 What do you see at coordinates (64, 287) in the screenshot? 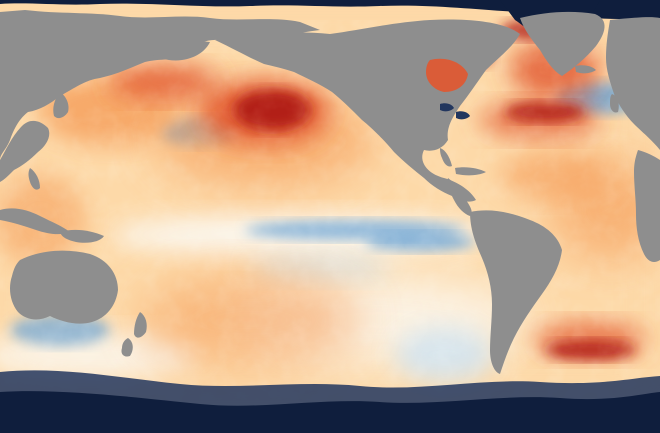
I see `land-australia` at bounding box center [64, 287].